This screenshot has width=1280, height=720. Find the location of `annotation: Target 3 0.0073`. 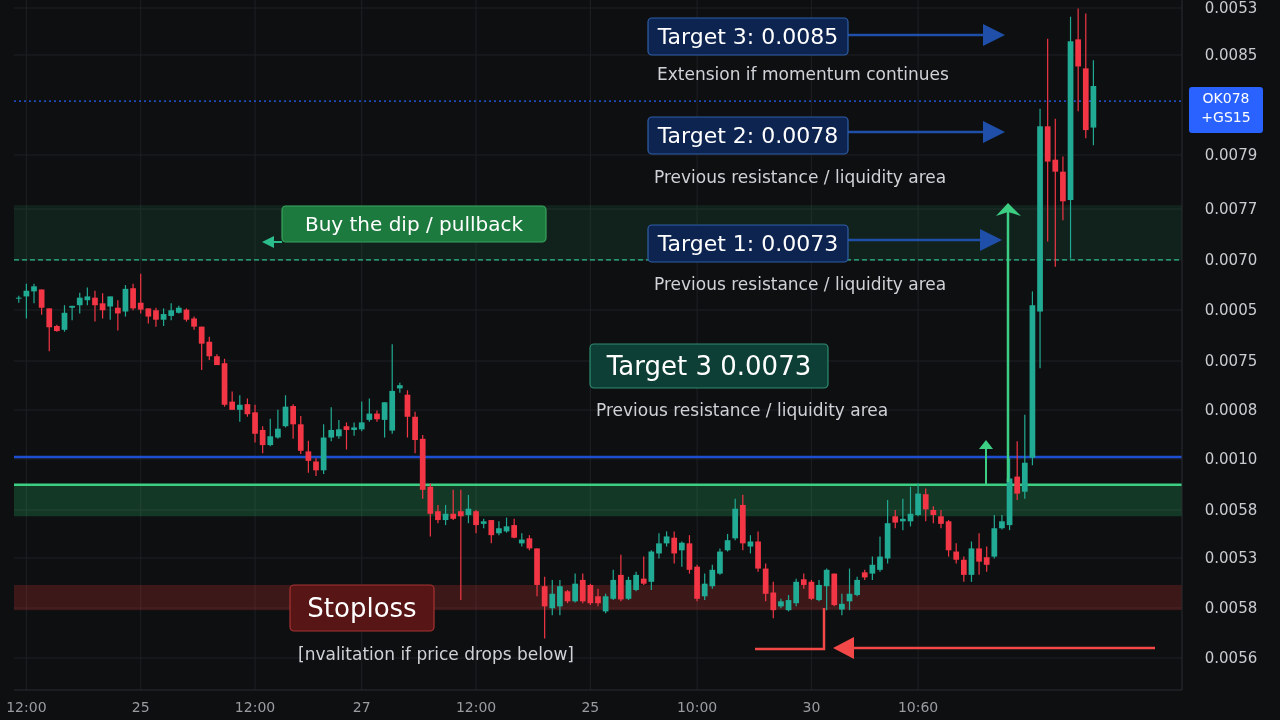

annotation: Target 3 0.0073 is located at coordinates (708, 366).